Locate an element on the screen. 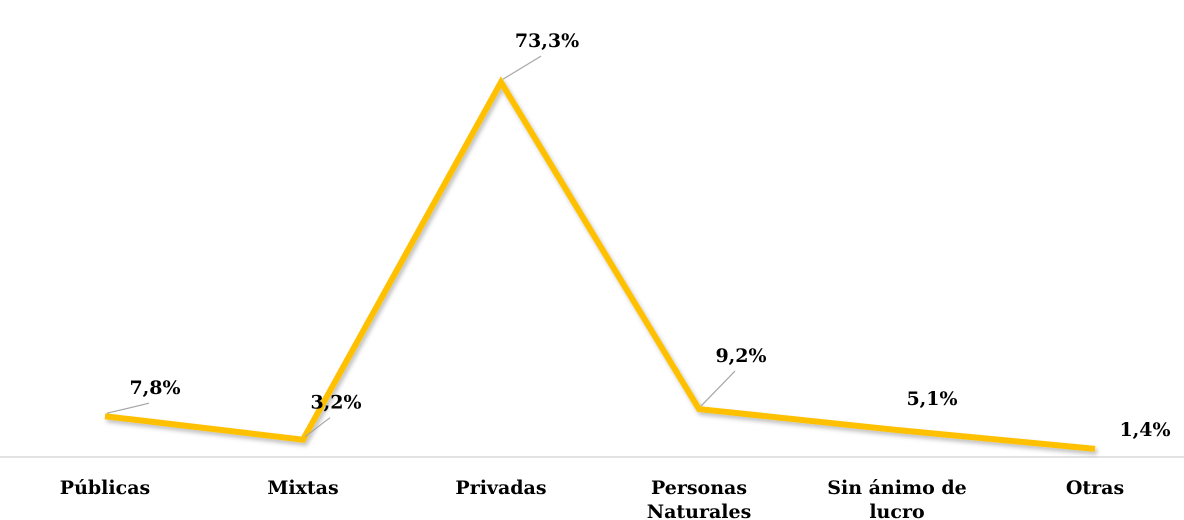 The height and width of the screenshot is (520, 1184). data-label: 7,8% is located at coordinates (154, 388).